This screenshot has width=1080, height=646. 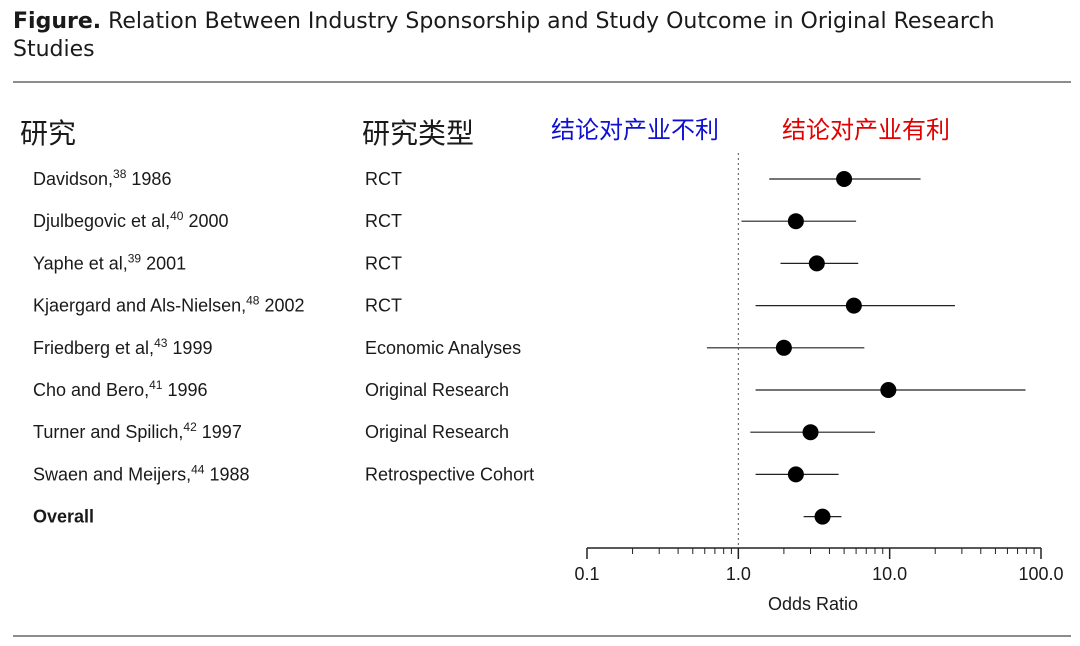 What do you see at coordinates (819, 565) in the screenshot?
I see `x-axis: 0.1 1.0 10.0 100.0` at bounding box center [819, 565].